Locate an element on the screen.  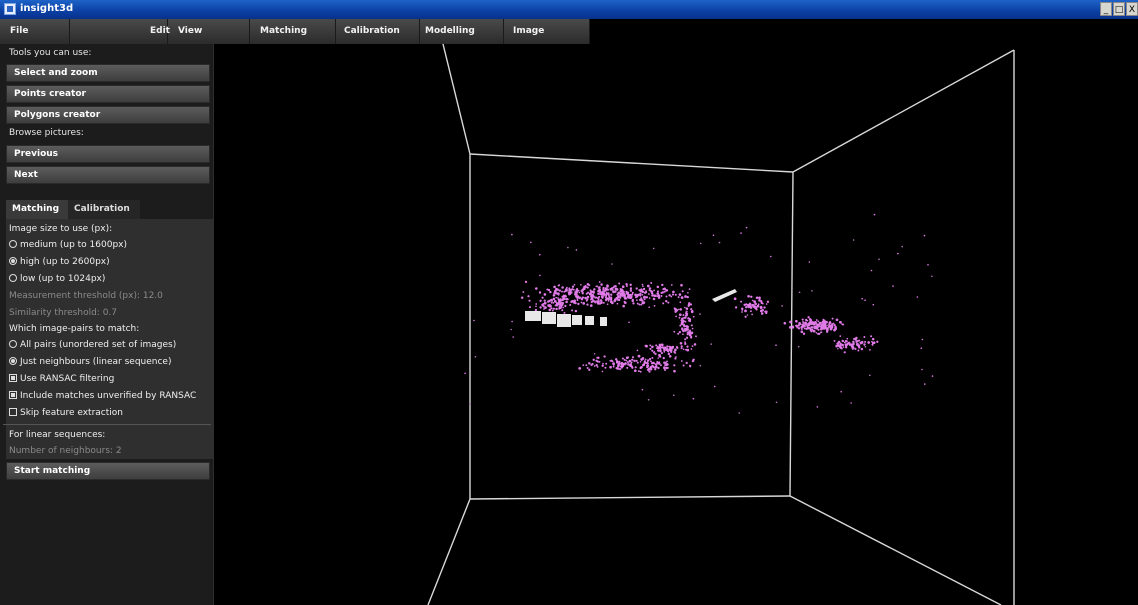
radio-selected-icon is located at coordinates (13, 361).